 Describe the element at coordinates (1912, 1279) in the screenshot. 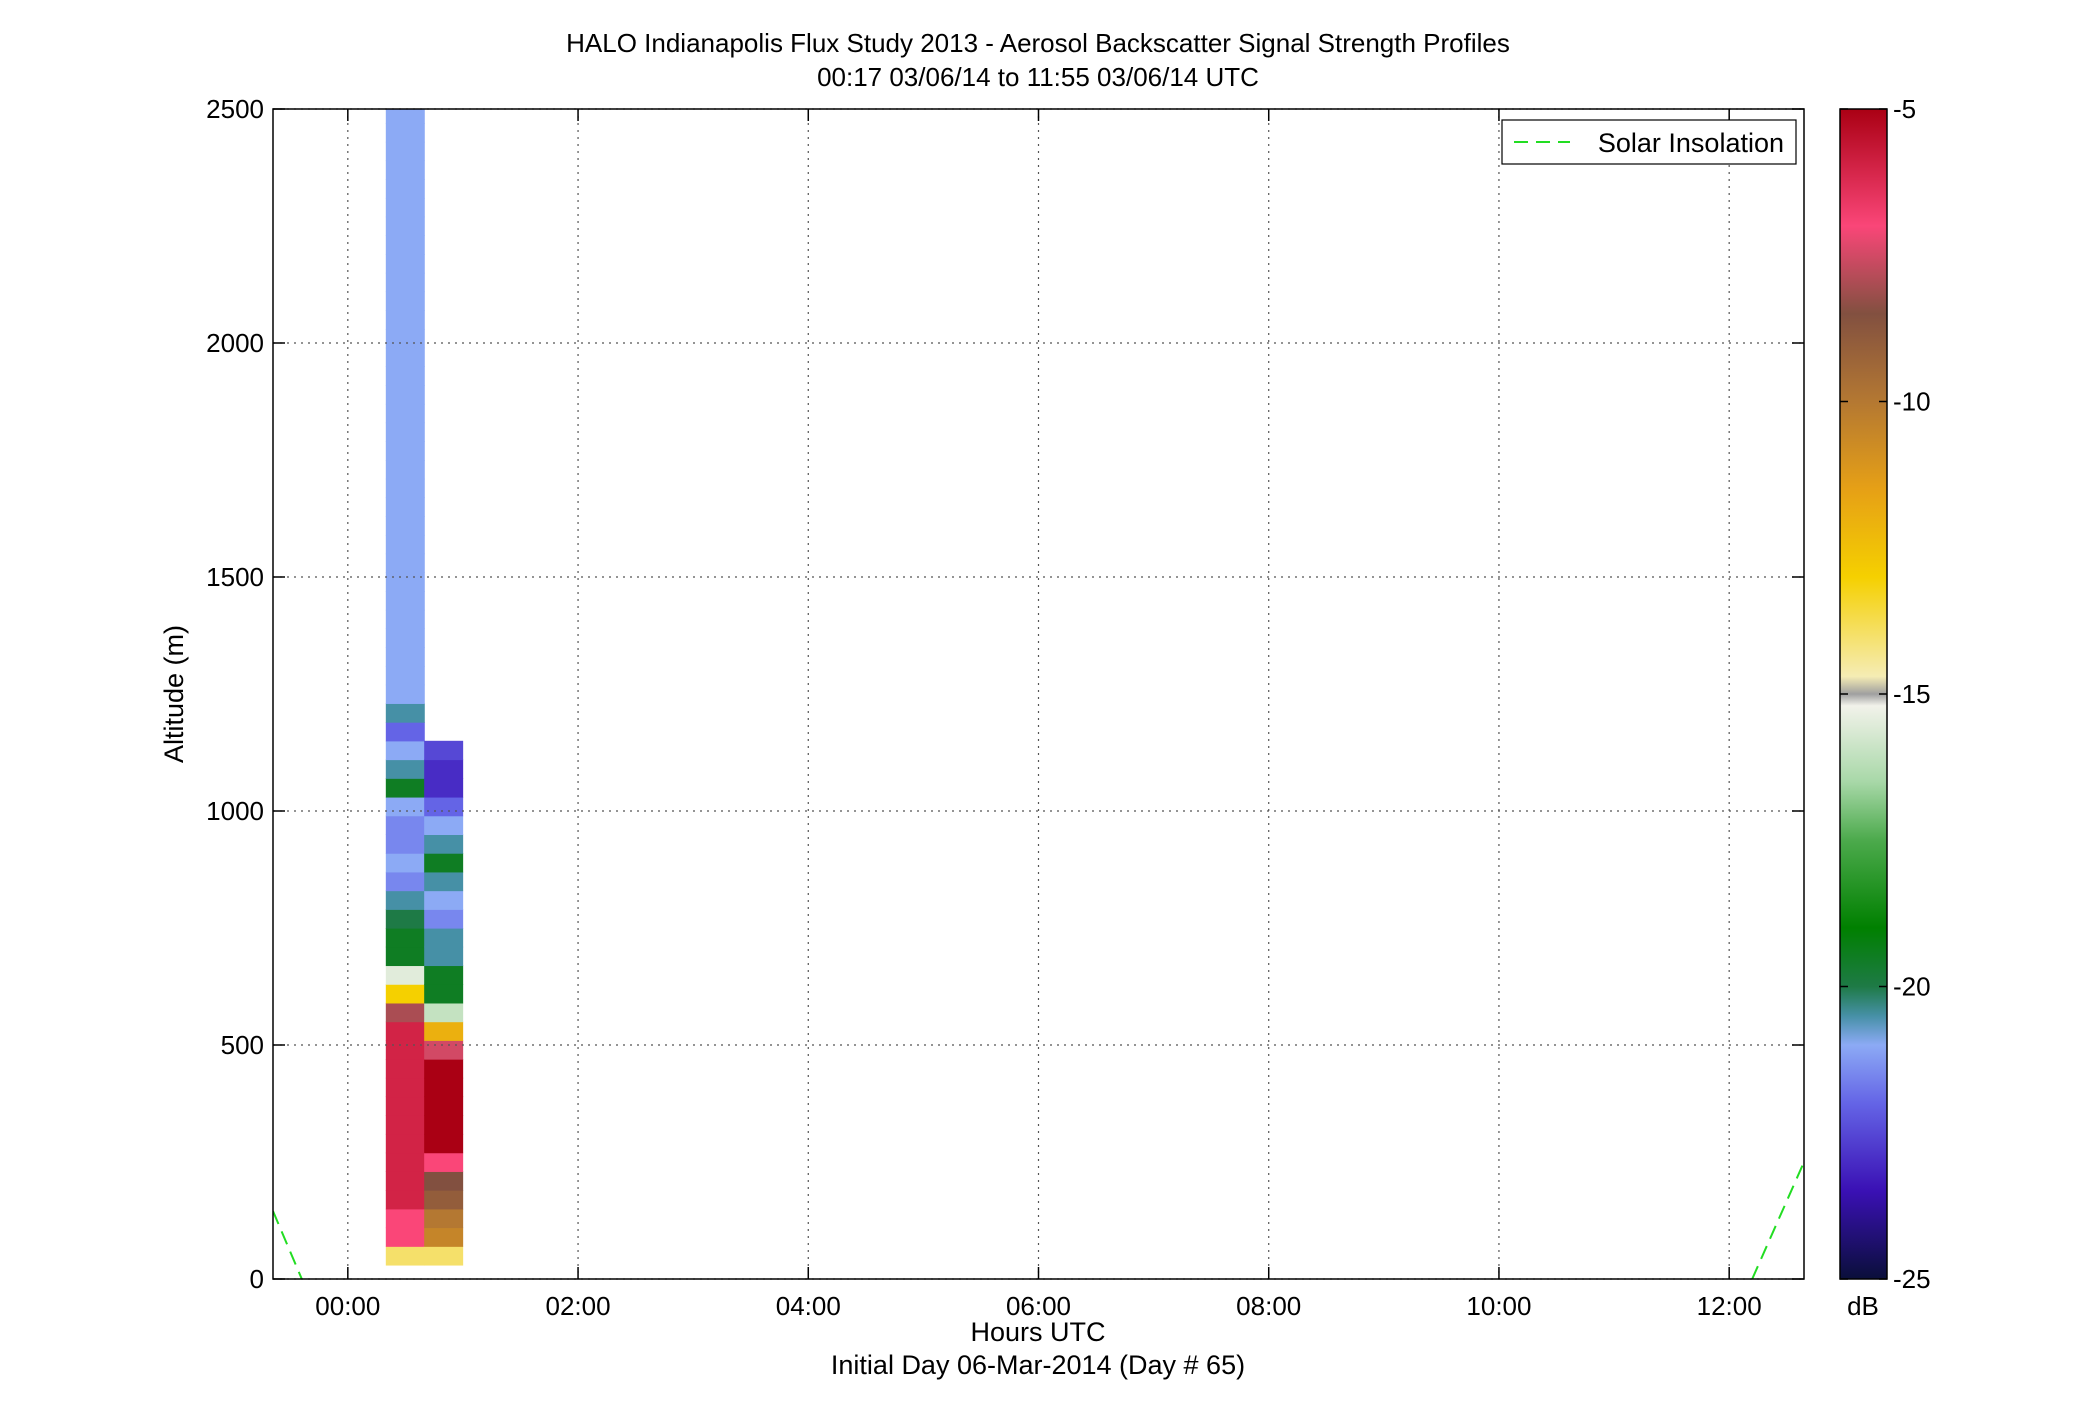

I see `colorbar-tick-label: -25` at that location.